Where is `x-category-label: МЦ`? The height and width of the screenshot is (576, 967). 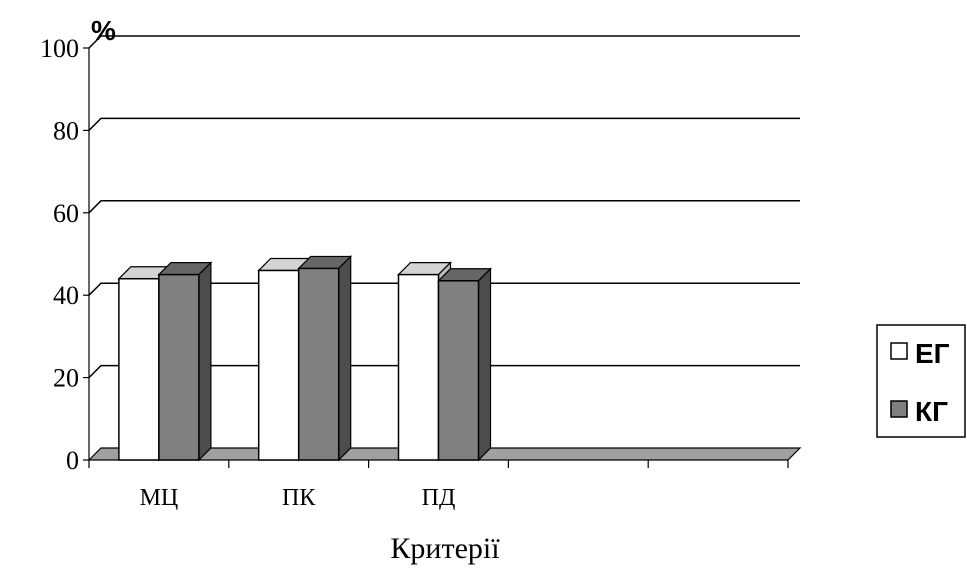 x-category-label: МЦ is located at coordinates (159, 498).